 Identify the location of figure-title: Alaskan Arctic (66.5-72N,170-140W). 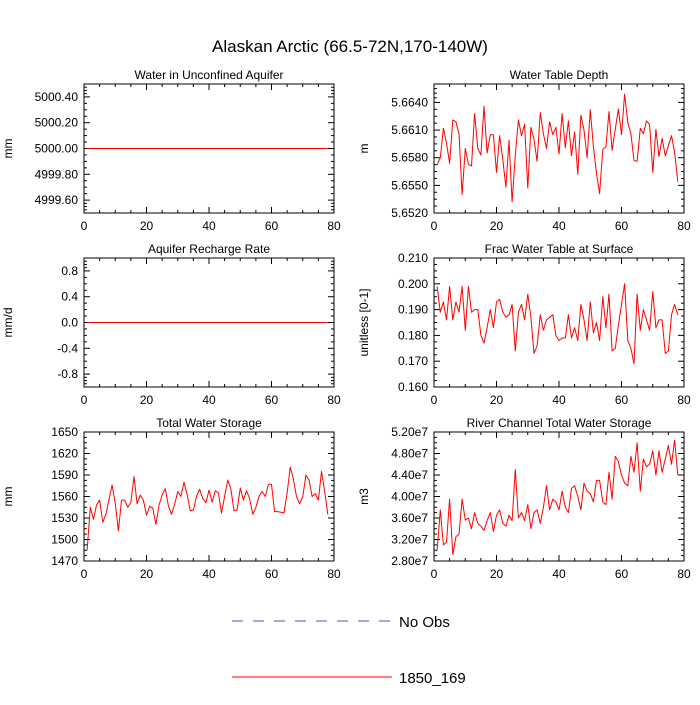
(350, 46).